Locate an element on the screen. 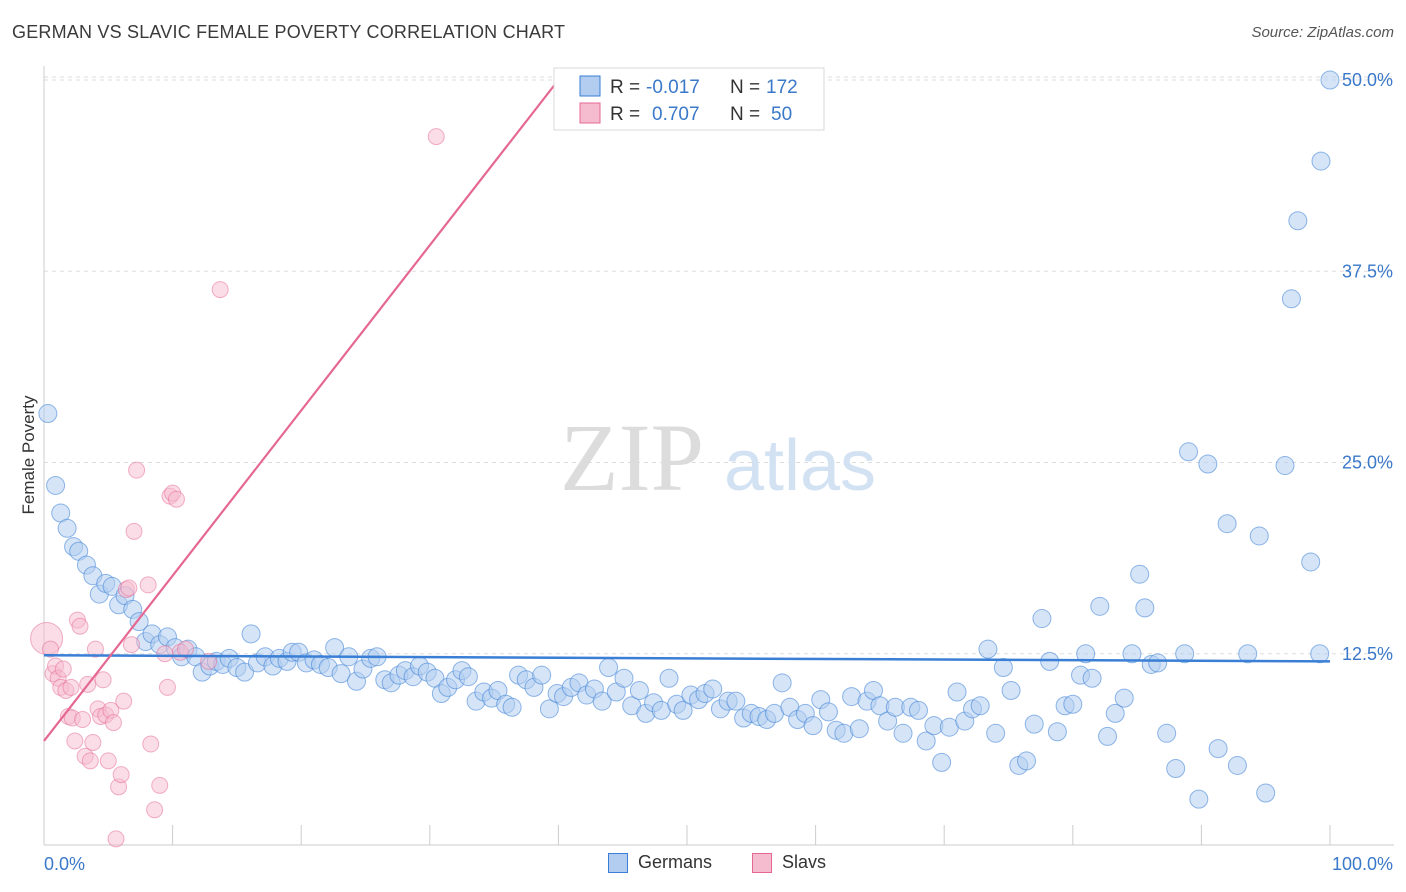 The height and width of the screenshot is (892, 1406). source-label: Source: ZipAtlas.com is located at coordinates (1322, 32).